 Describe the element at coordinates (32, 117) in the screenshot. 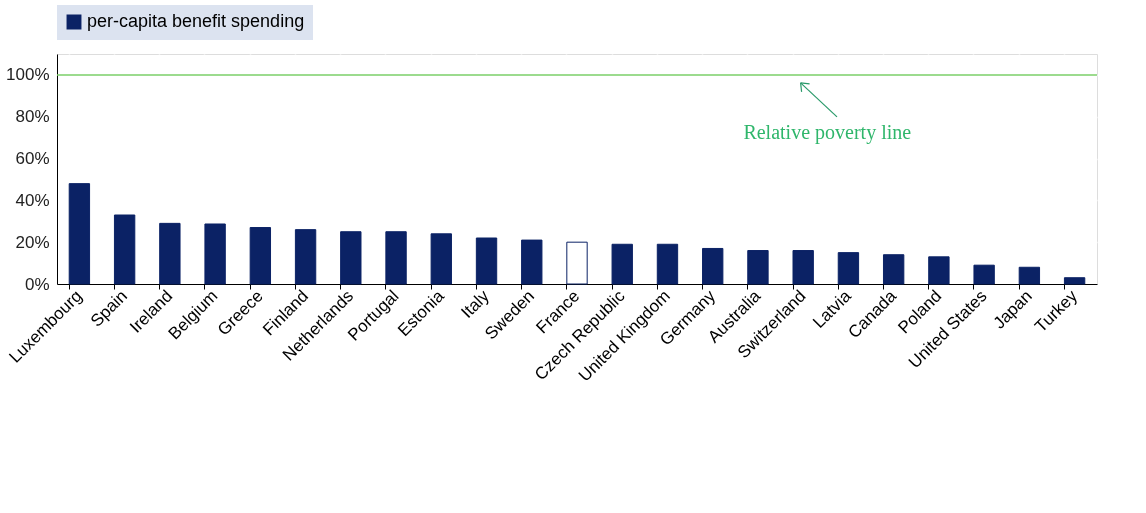

I see `y-tick-label: 80%` at that location.